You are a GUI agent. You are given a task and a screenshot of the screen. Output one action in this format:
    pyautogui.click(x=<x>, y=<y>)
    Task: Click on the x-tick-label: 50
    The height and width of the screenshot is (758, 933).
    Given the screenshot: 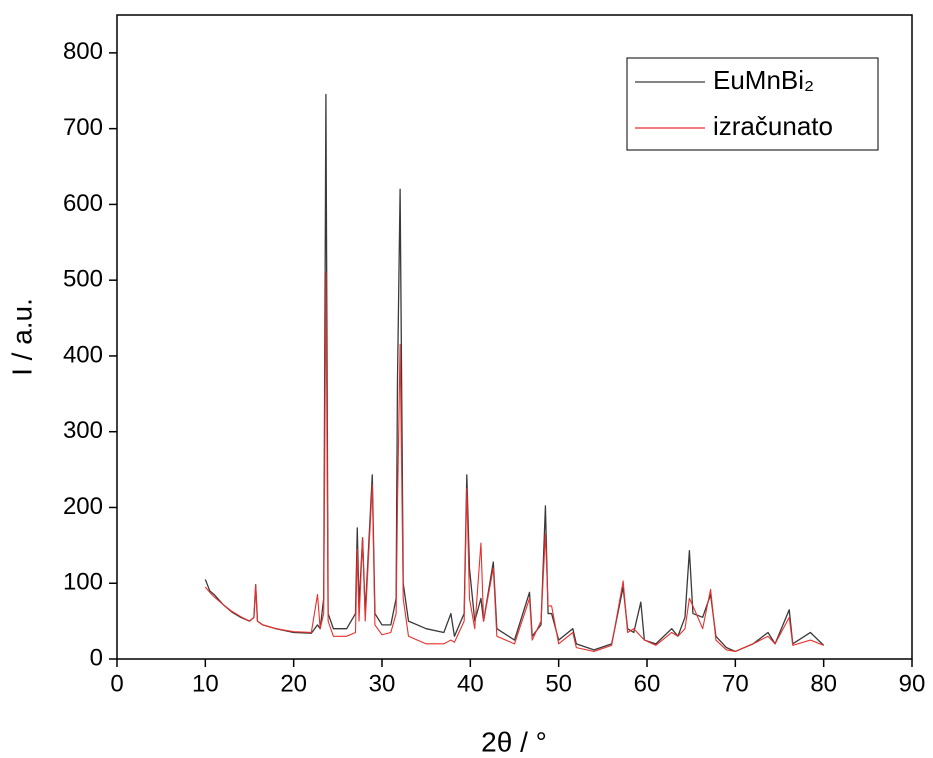 What is the action you would take?
    pyautogui.click(x=558, y=683)
    